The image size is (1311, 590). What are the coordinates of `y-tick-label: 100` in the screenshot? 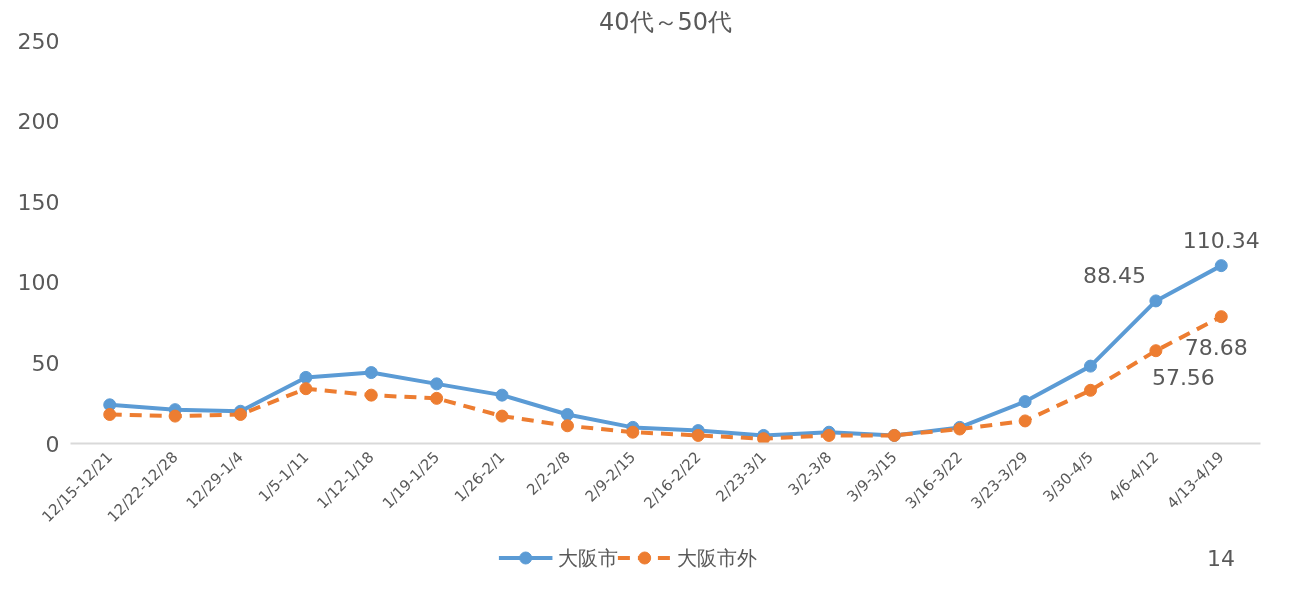 It's located at (38, 283).